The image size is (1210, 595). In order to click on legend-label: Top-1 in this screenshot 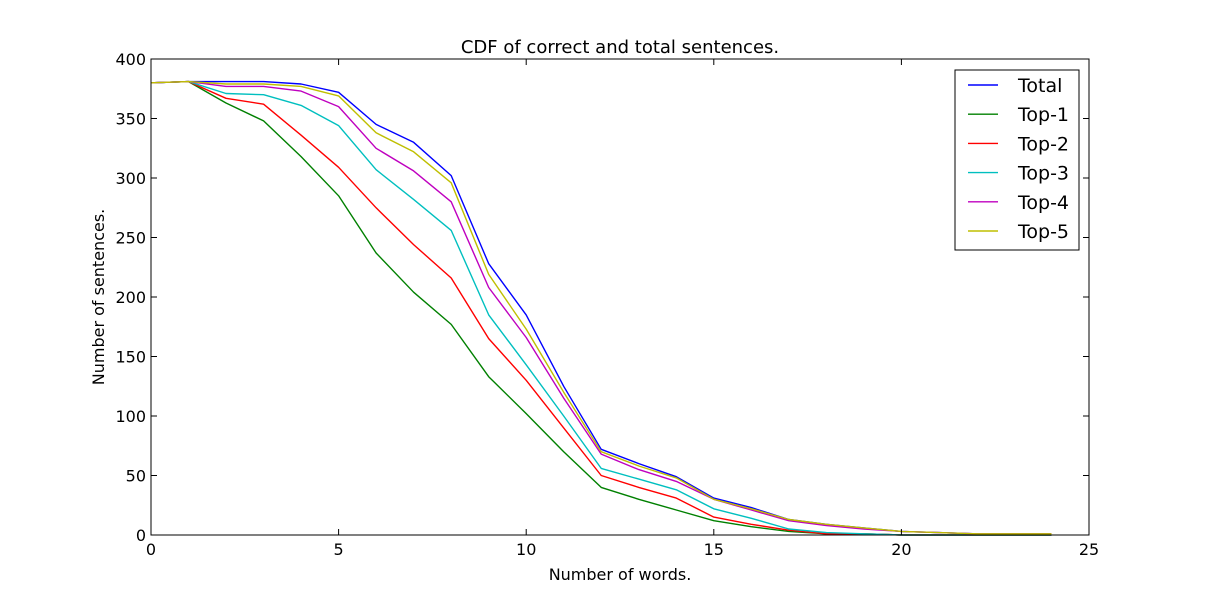, I will do `click(1043, 115)`.